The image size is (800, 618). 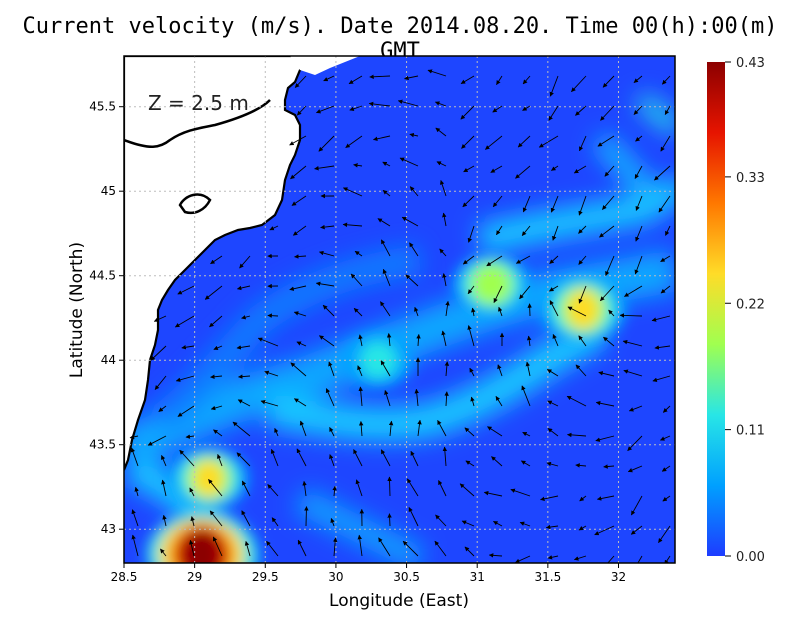 I want to click on colorbar-tick-label: 0.11, so click(x=750, y=431).